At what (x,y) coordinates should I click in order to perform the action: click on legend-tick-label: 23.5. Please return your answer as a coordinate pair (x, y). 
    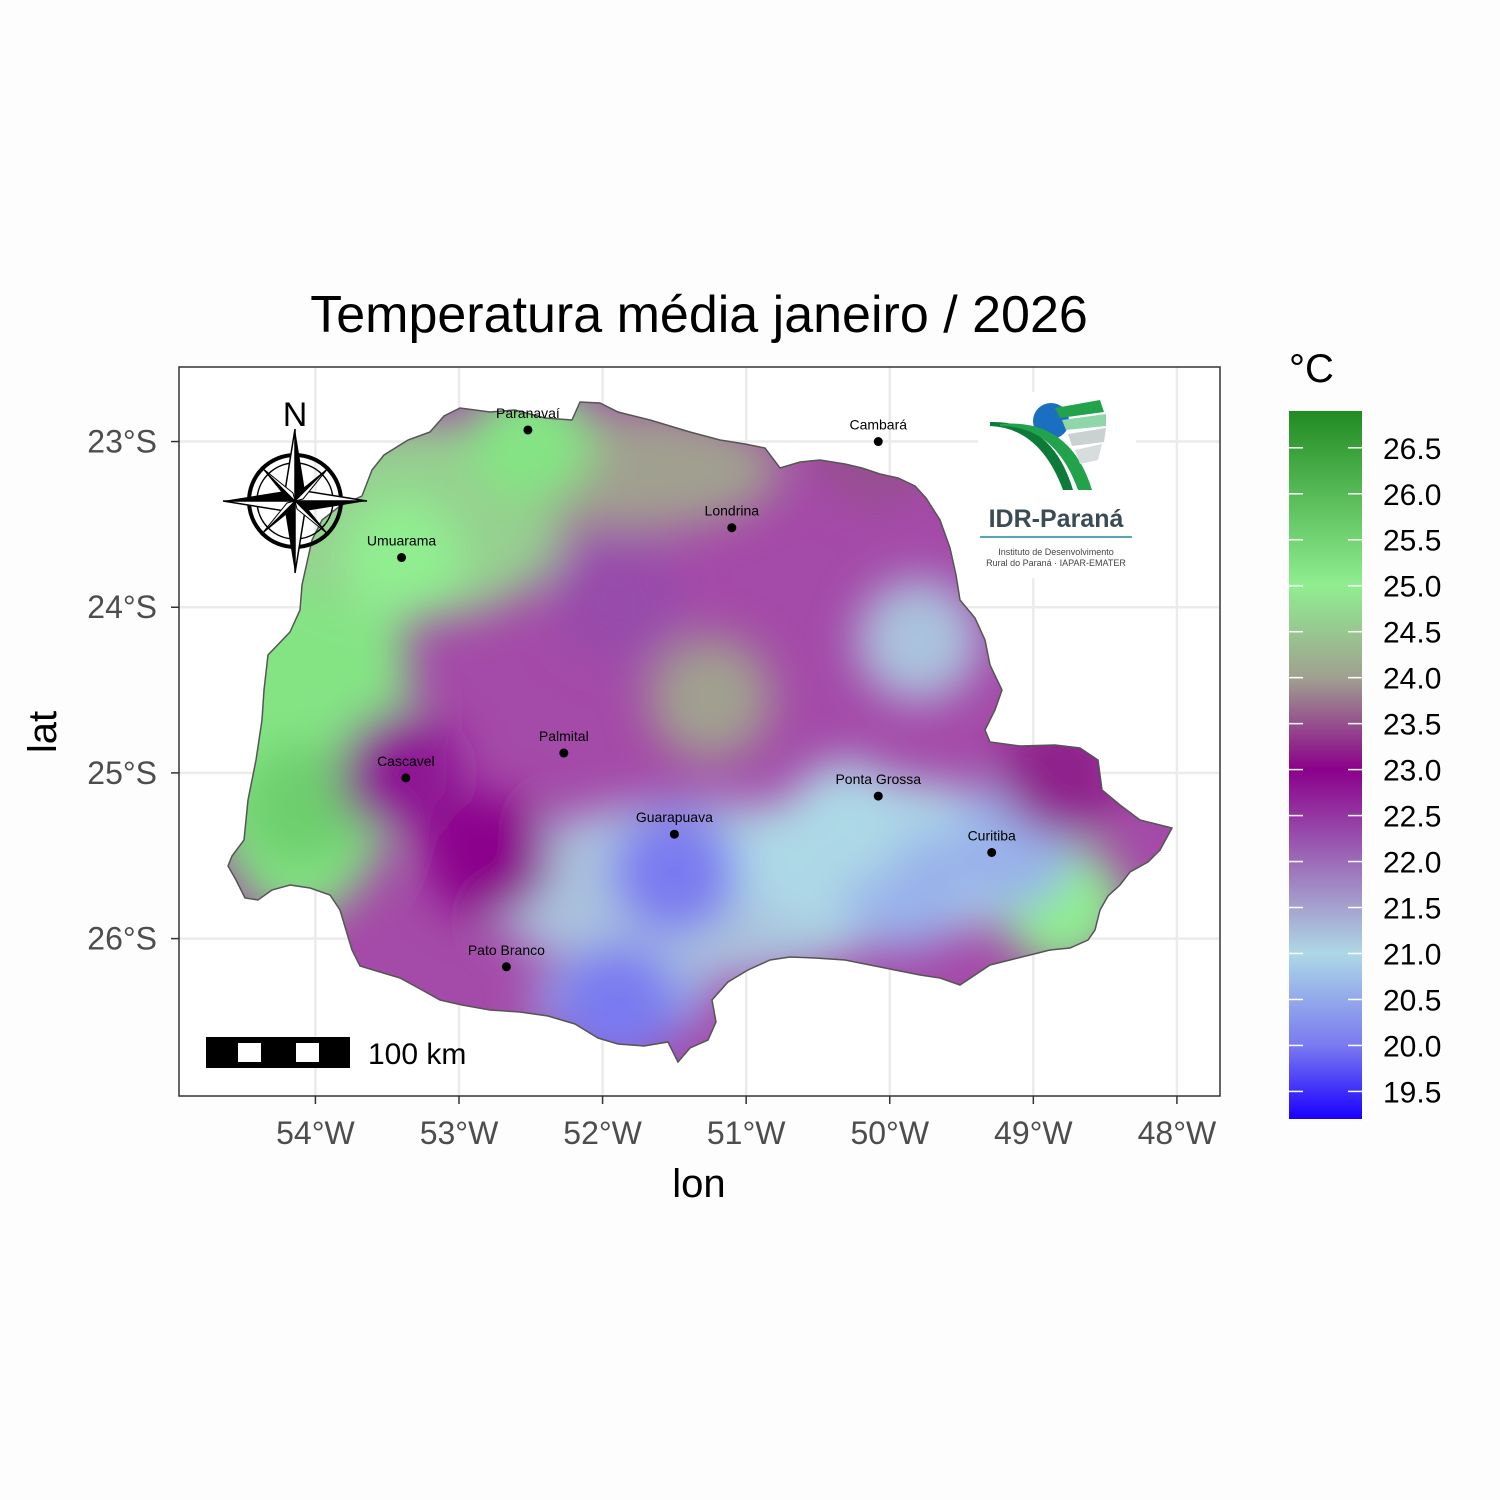
    Looking at the image, I should click on (1412, 725).